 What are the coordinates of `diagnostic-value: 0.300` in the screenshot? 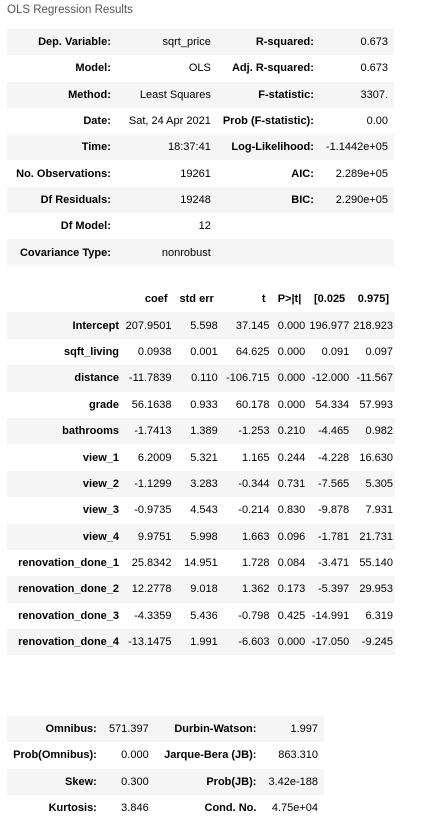 It's located at (135, 781).